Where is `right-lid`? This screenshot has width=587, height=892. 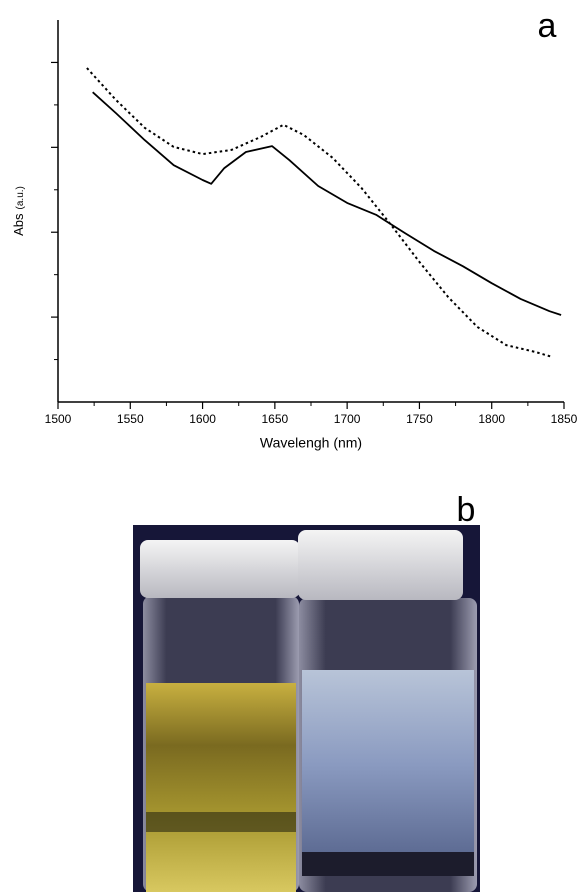 right-lid is located at coordinates (380, 565).